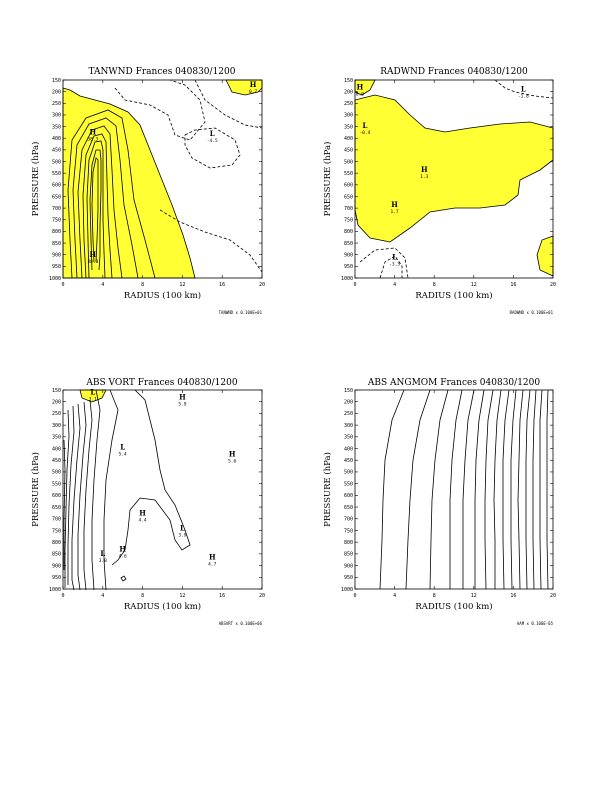 Image resolution: width=612 pixels, height=792 pixels. What do you see at coordinates (56, 197) in the screenshot?
I see `y-tick-label: 650` at bounding box center [56, 197].